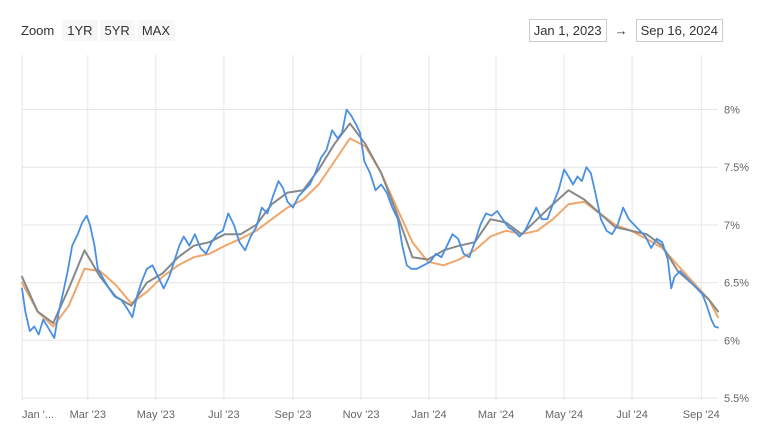  I want to click on x-tick-label: May '24, so click(564, 415).